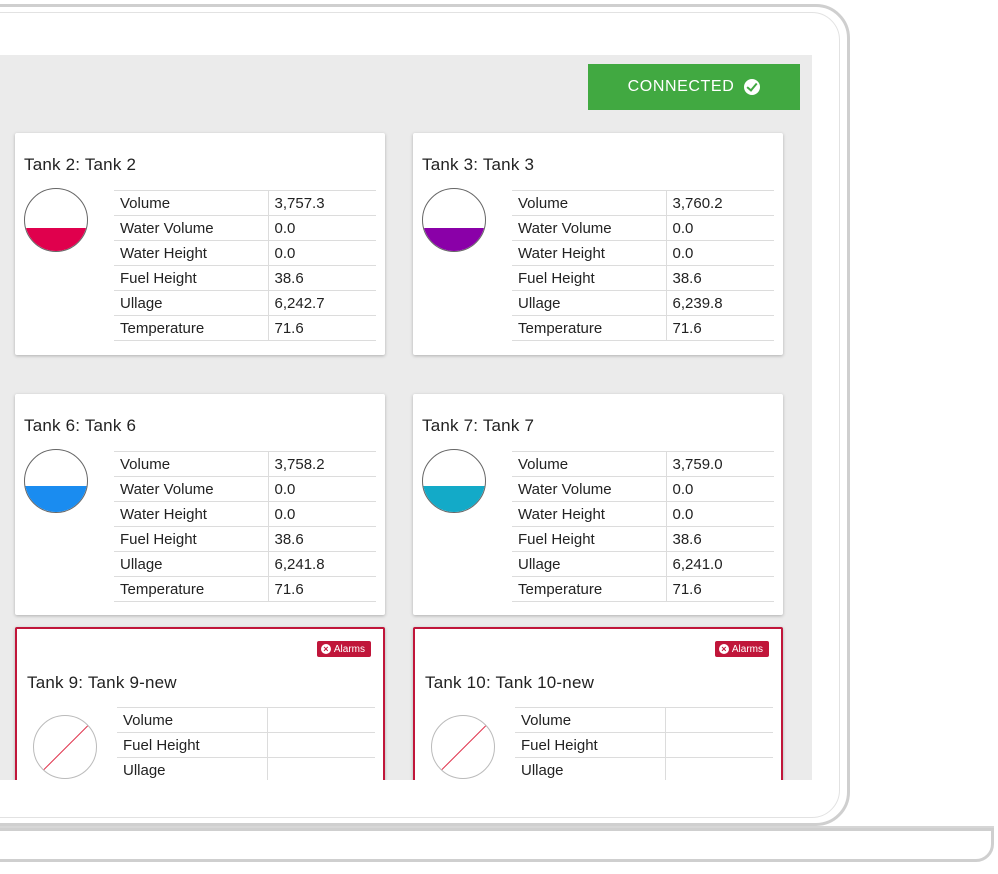  Describe the element at coordinates (478, 164) in the screenshot. I see `tank-title: Tank 3` at that location.